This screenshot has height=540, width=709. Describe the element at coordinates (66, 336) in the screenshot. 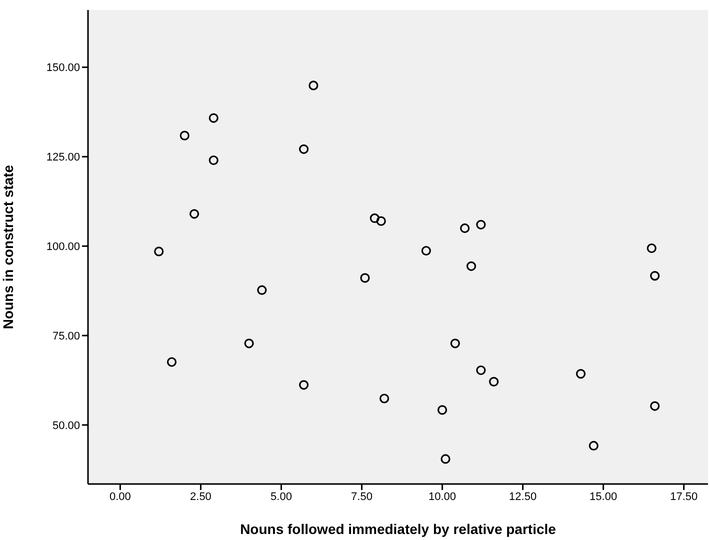

I see `y-tick-label: 75.00` at that location.